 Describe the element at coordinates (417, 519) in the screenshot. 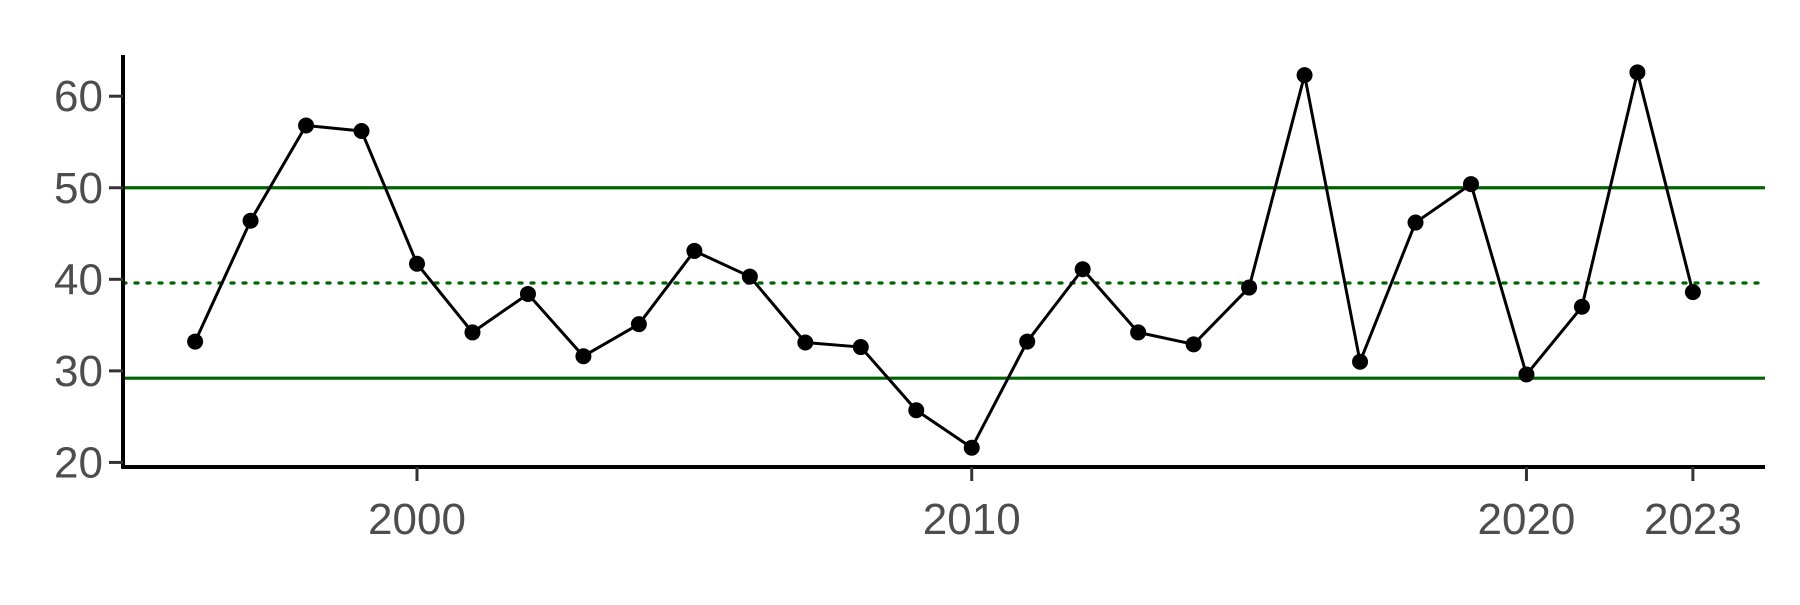

I see `x-tick-label: 2000` at that location.